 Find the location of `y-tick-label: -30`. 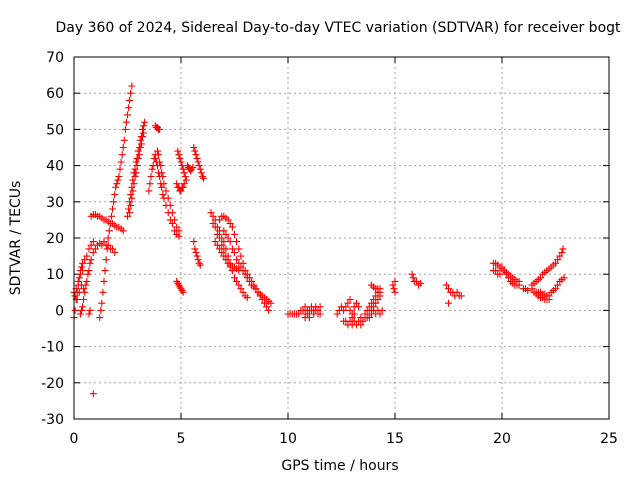

y-tick-label: -30 is located at coordinates (52, 420).